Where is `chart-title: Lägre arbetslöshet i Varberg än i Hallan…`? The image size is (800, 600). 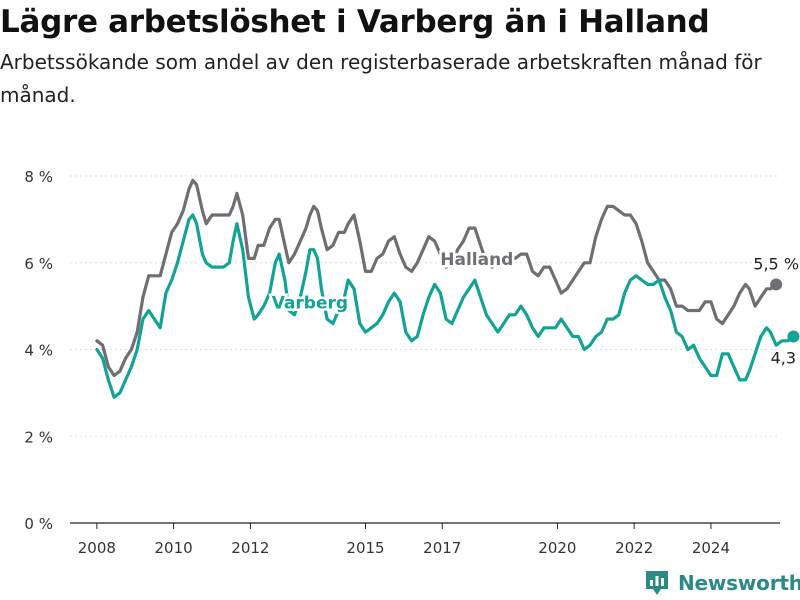
chart-title: Lägre arbetslöshet i Varberg än i Hallan… is located at coordinates (355, 22).